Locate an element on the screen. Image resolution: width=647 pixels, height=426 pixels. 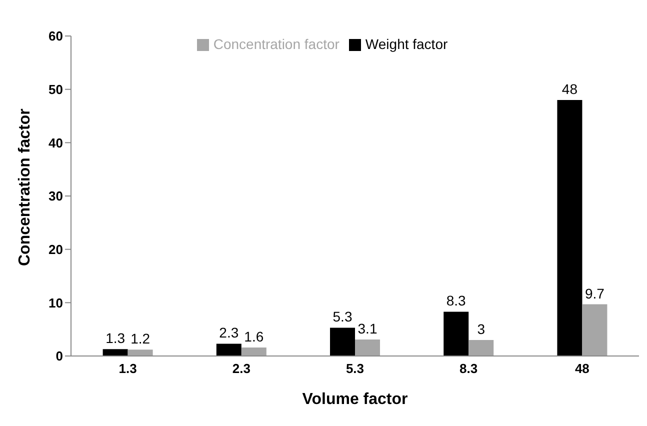
x-tick-label: 48 is located at coordinates (582, 368).